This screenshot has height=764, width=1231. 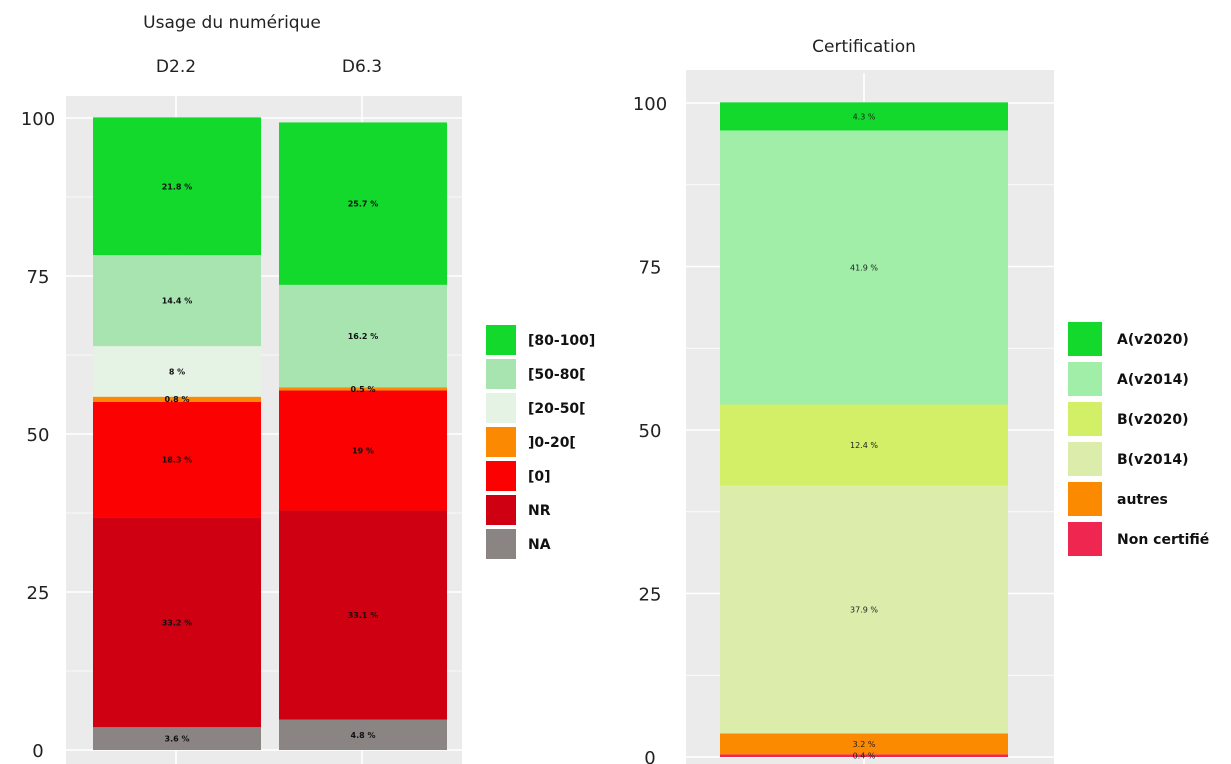 I want to click on chart-title: Usage du numérique, so click(x=232, y=23).